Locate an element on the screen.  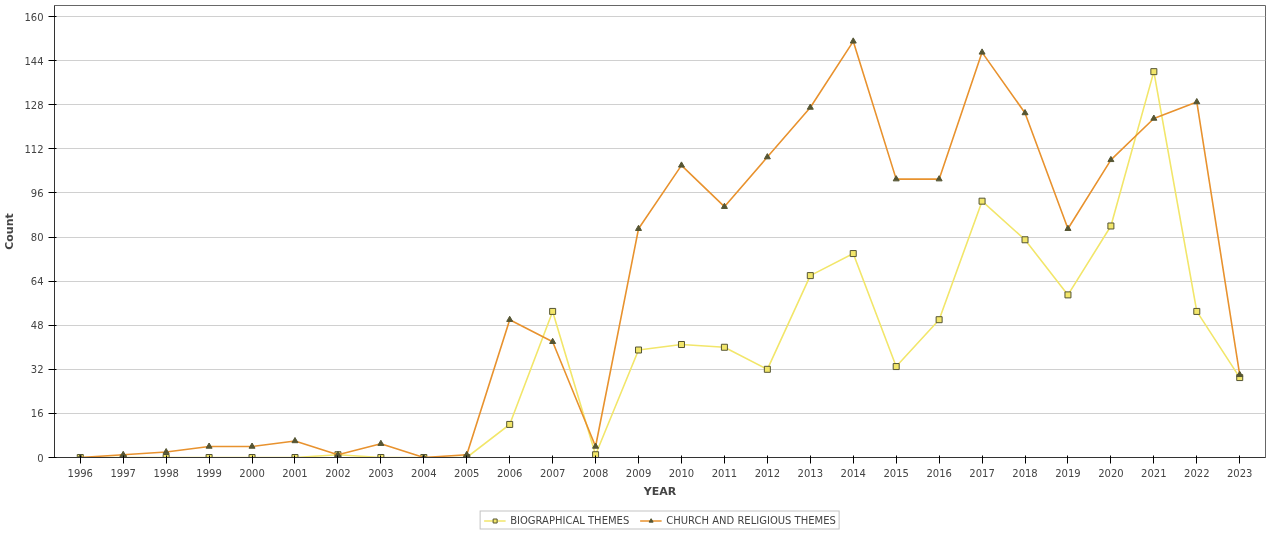
y-tick-label: 112 is located at coordinates (34, 149).